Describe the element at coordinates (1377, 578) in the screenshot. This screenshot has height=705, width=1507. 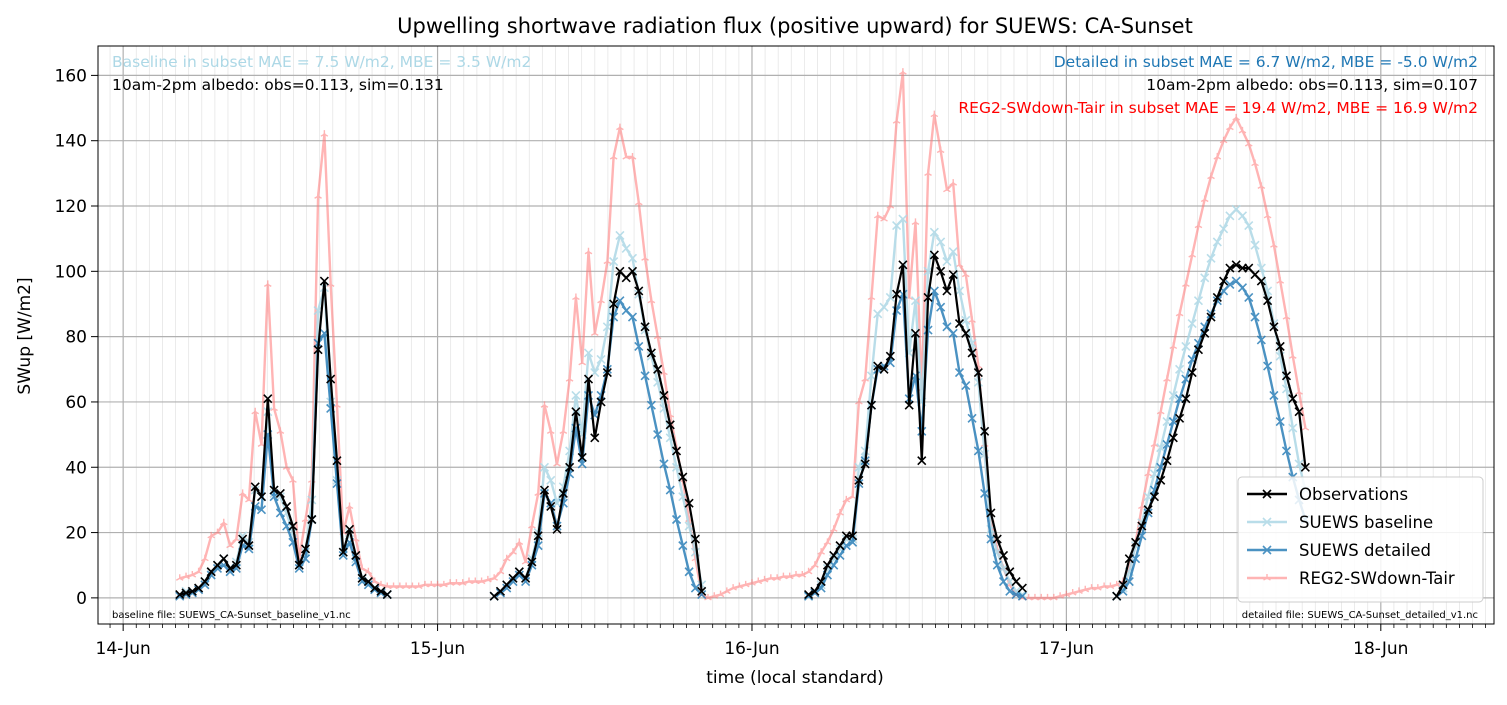
I see `legend-label: REG2-SWdown-Tair` at that location.